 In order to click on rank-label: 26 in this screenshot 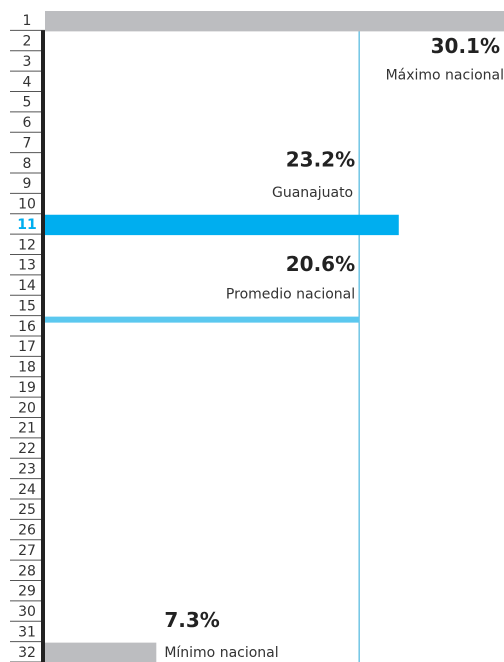, I will do `click(27, 531)`.